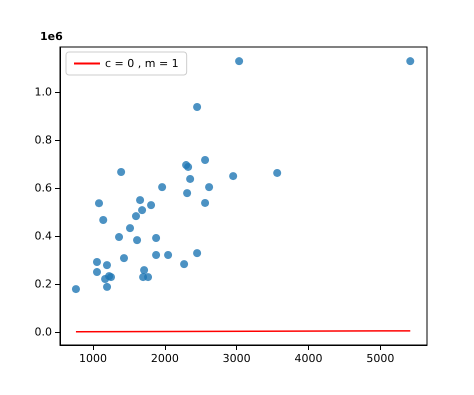 This screenshot has width=474, height=395. Describe the element at coordinates (52, 36) in the screenshot. I see `y-axis-title: 1e6` at that location.